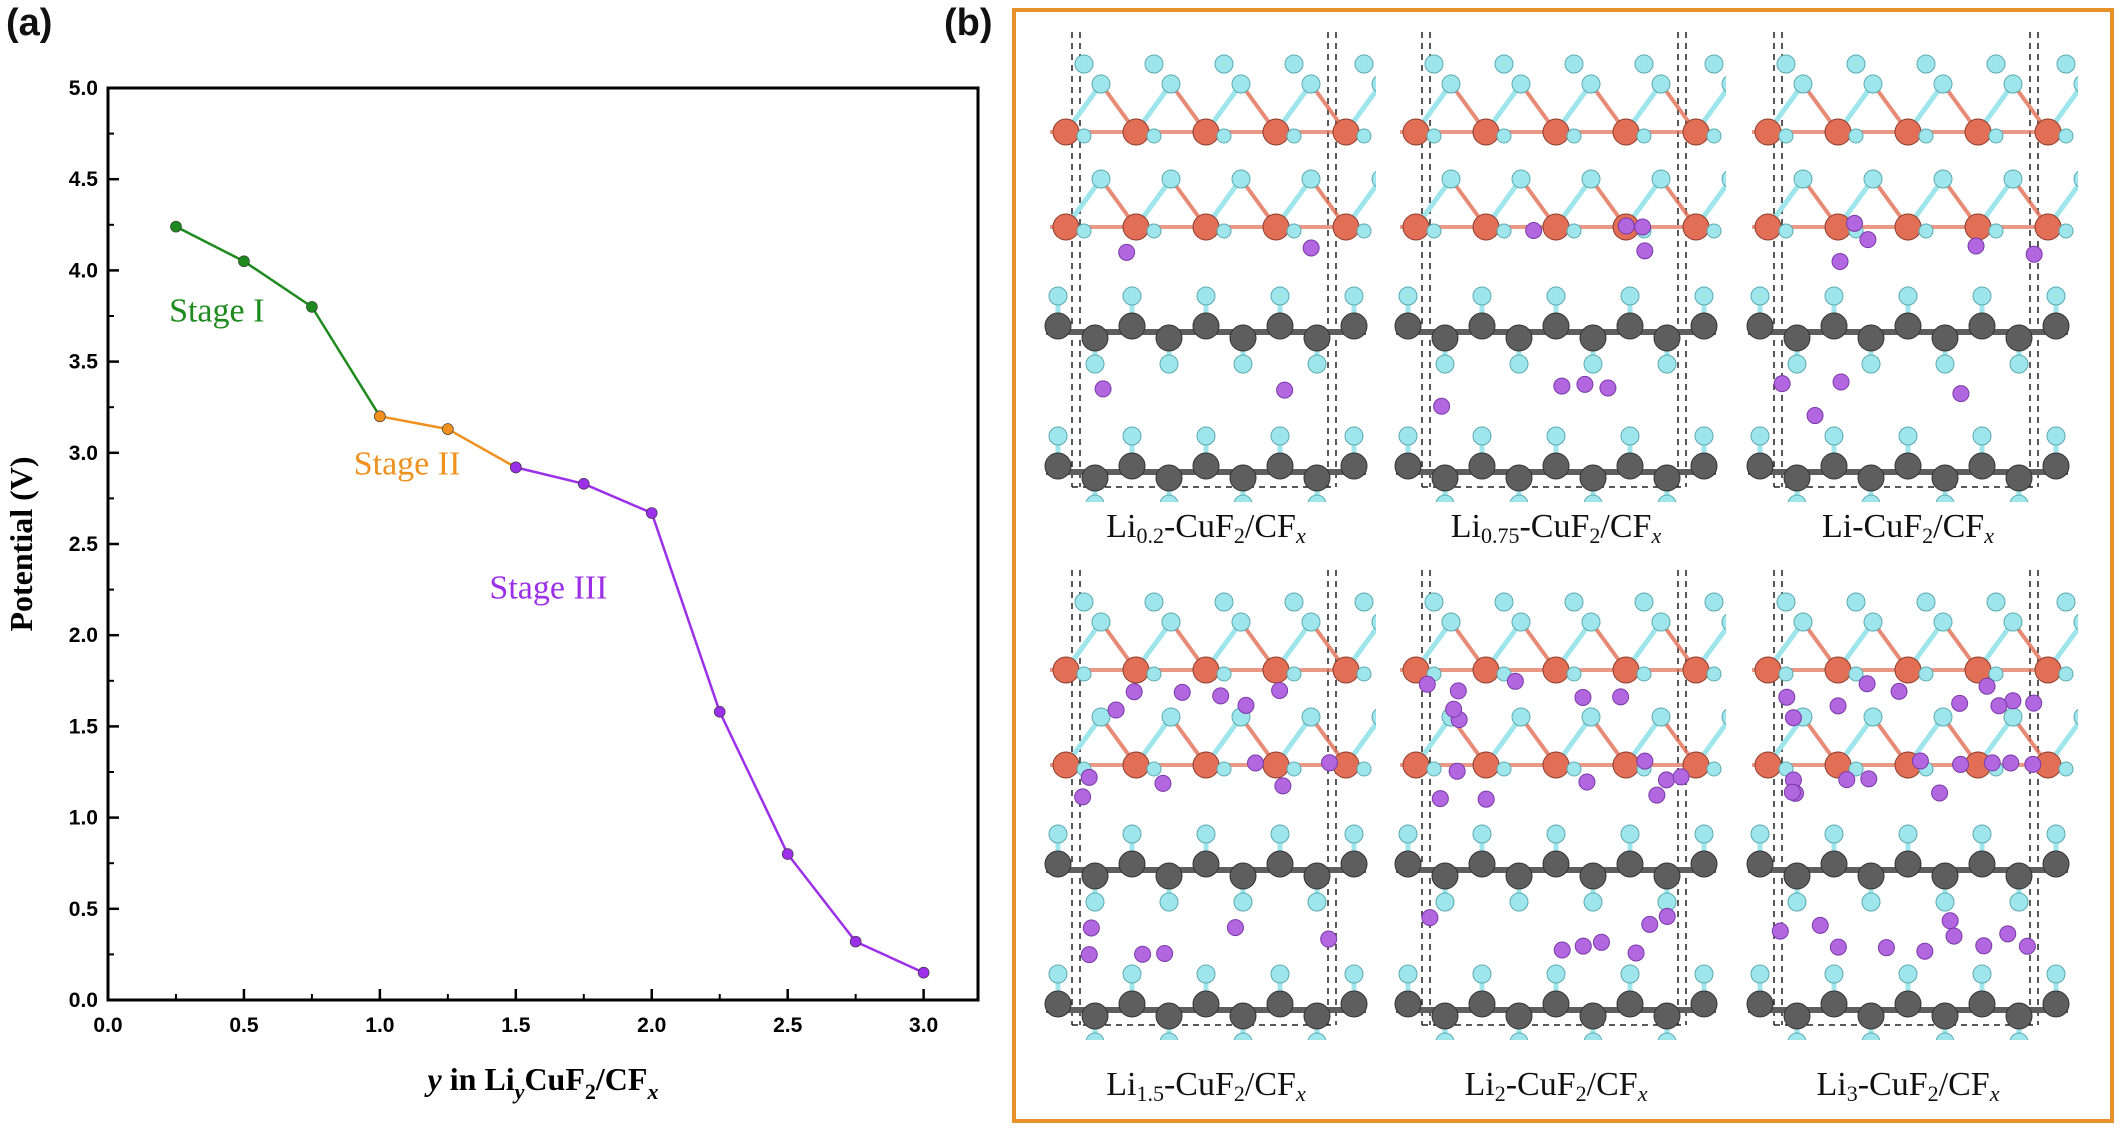  I want to click on structure-label: Li1.5-CuF2/CFx, so click(1206, 1086).